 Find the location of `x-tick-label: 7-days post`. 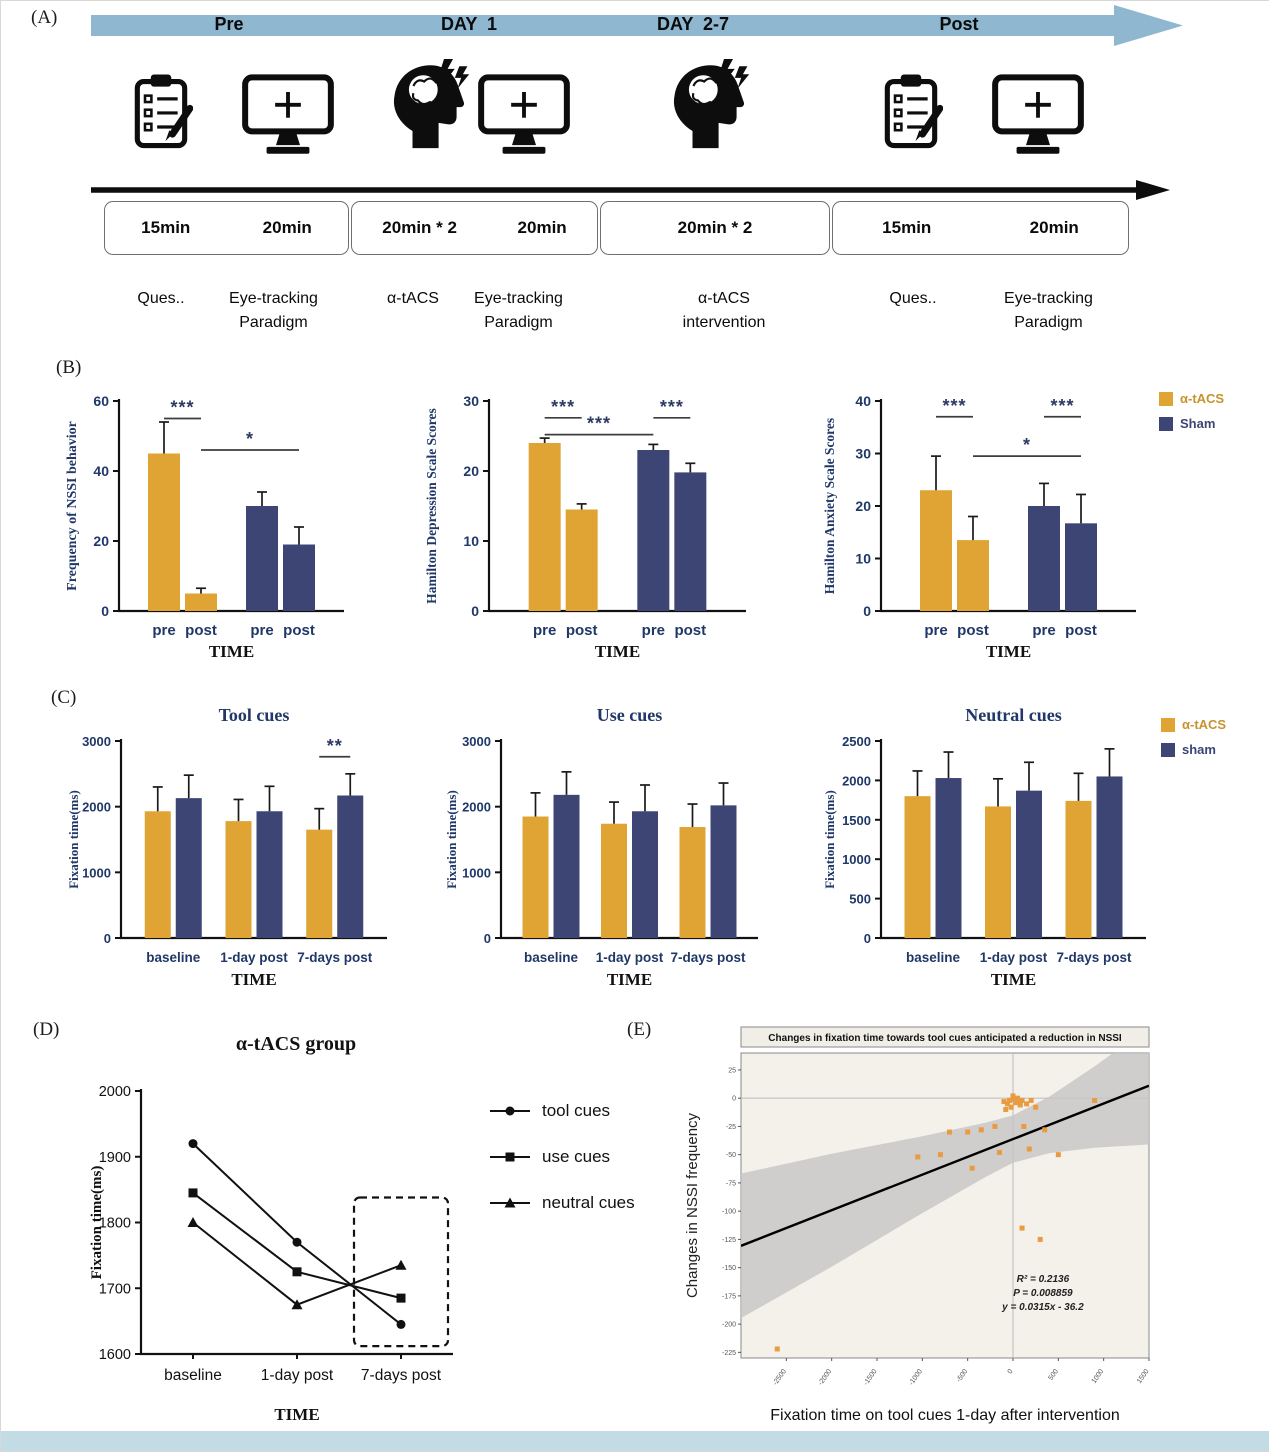

x-tick-label: 7-days post is located at coordinates (1094, 957).